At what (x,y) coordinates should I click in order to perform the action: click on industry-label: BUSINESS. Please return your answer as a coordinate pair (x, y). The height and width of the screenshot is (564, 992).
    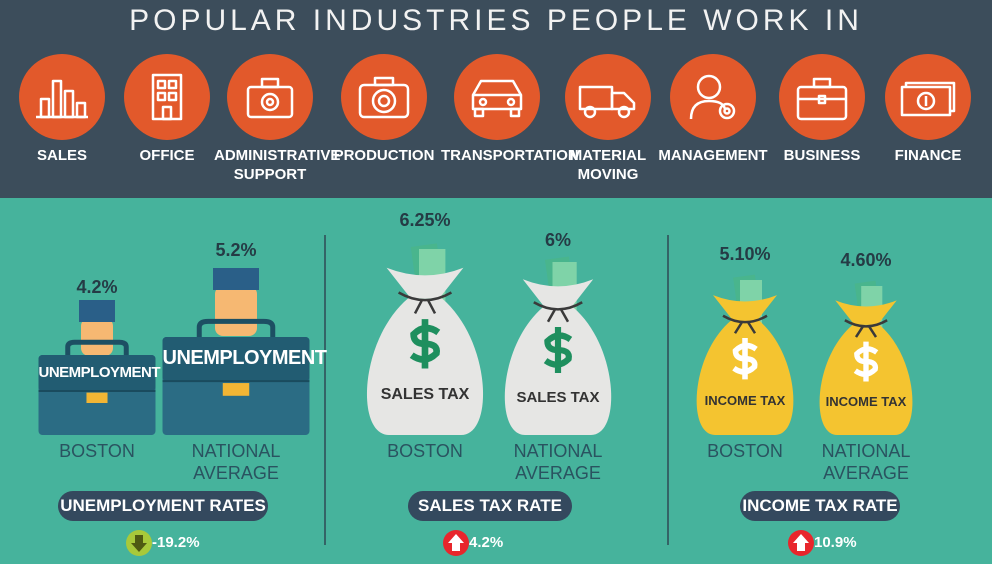
    Looking at the image, I should click on (822, 155).